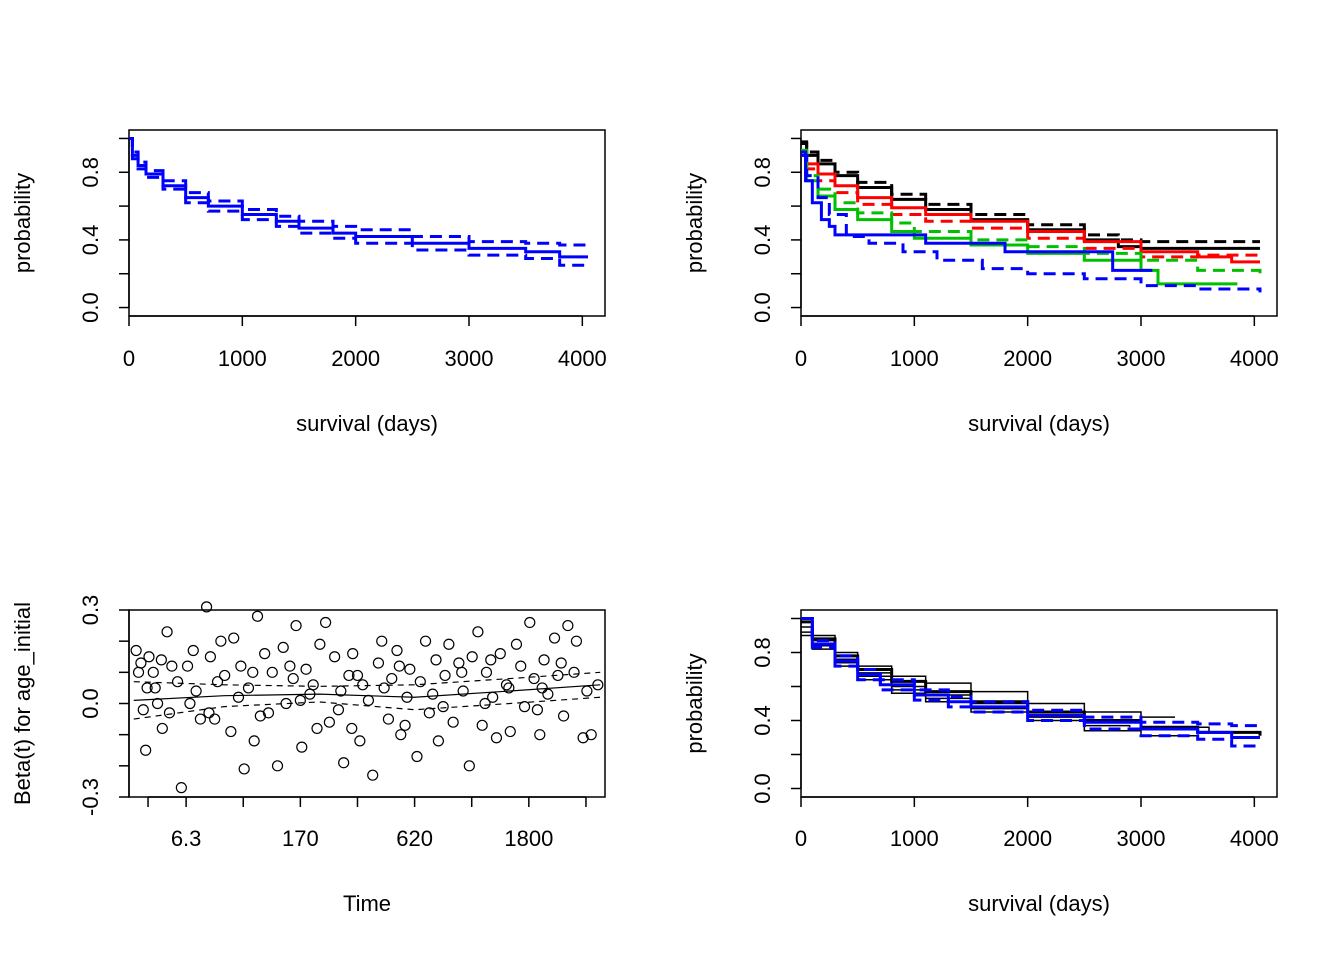 The height and width of the screenshot is (960, 1344). What do you see at coordinates (367, 903) in the screenshot?
I see `x-axis-title: Time` at bounding box center [367, 903].